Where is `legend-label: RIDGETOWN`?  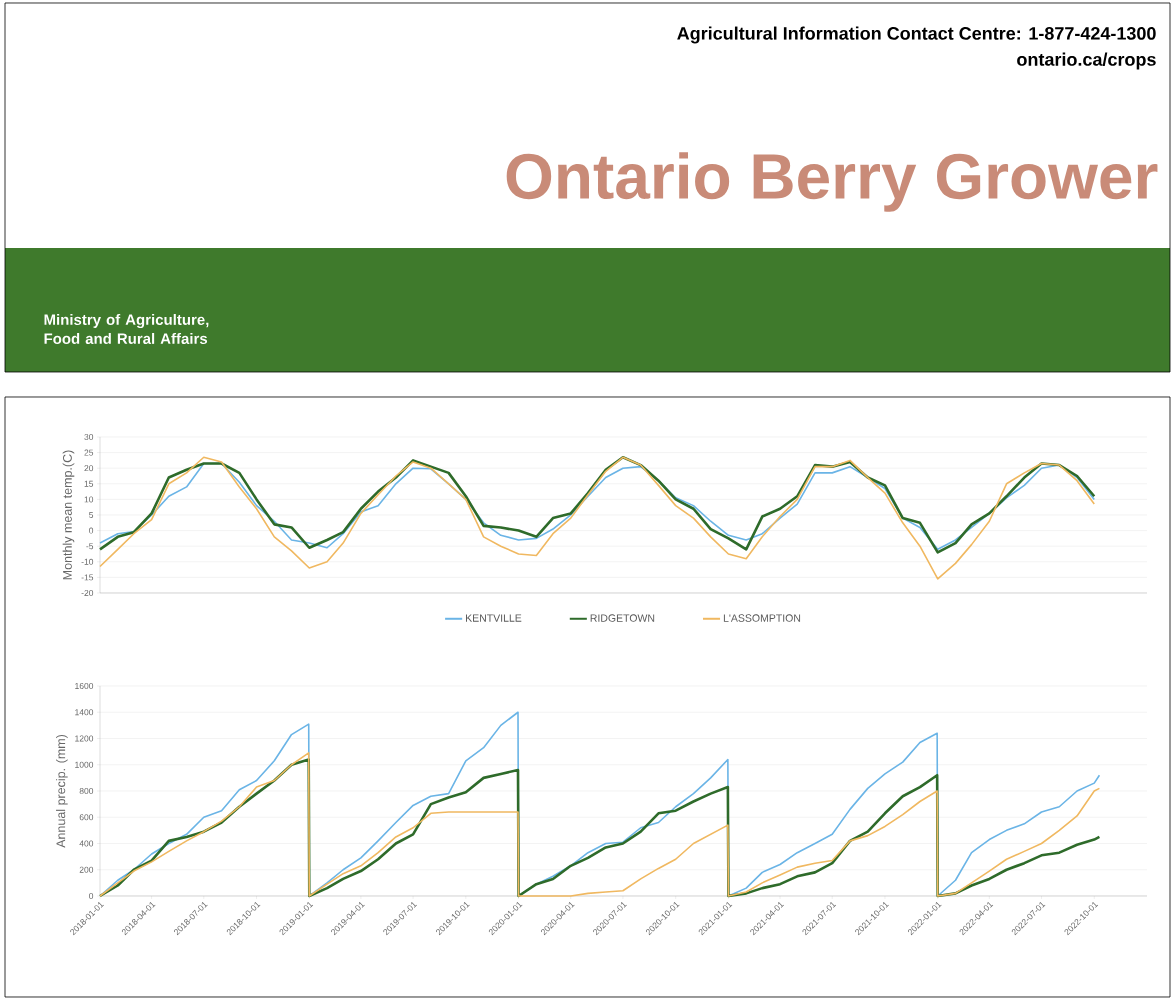 legend-label: RIDGETOWN is located at coordinates (622, 618).